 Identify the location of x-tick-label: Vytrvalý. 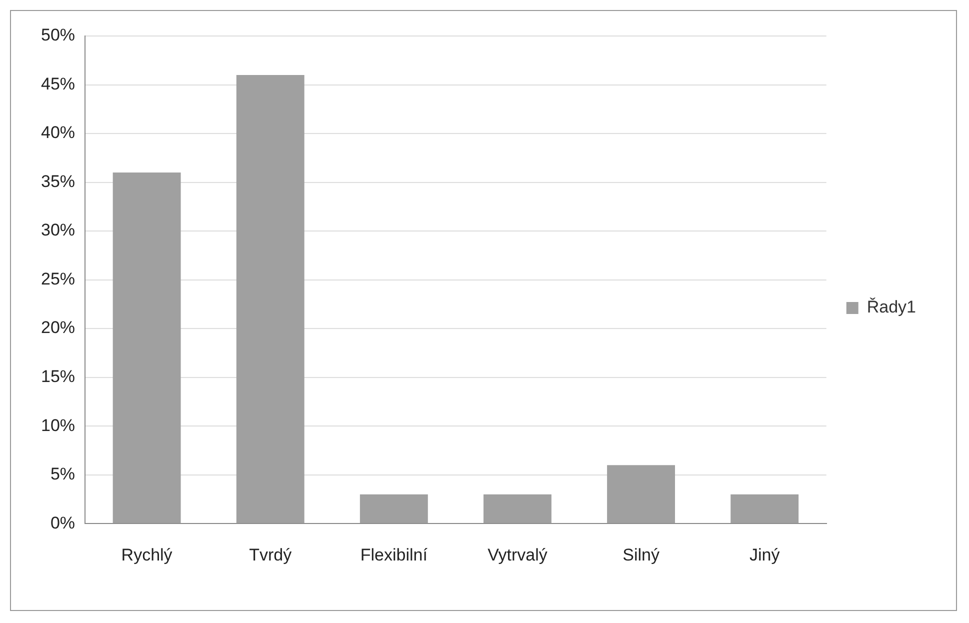
(518, 554).